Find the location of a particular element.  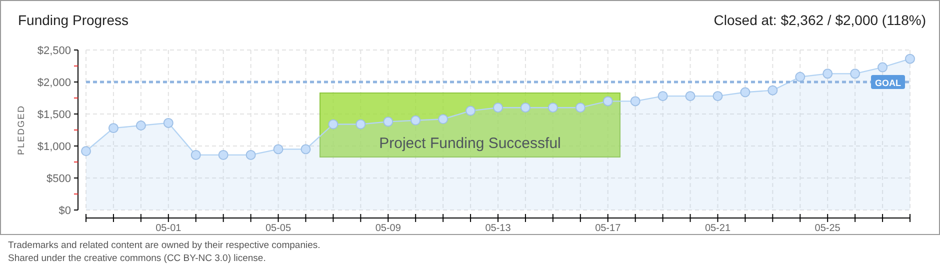

y-tick-label: $2,000 is located at coordinates (54, 83).